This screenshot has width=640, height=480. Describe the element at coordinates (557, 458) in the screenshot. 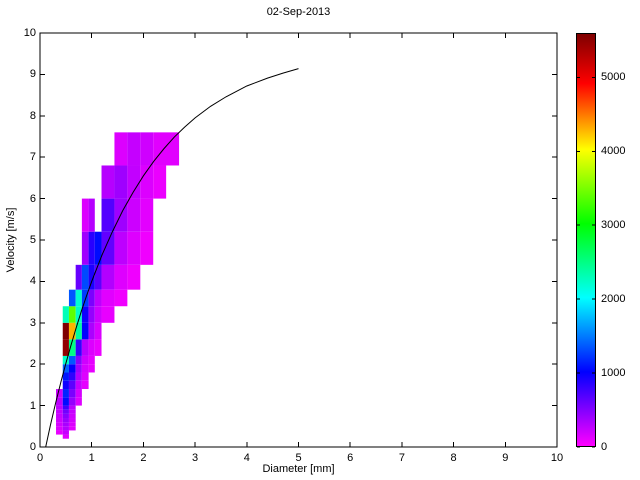

I see `x-tick-label: 10` at that location.